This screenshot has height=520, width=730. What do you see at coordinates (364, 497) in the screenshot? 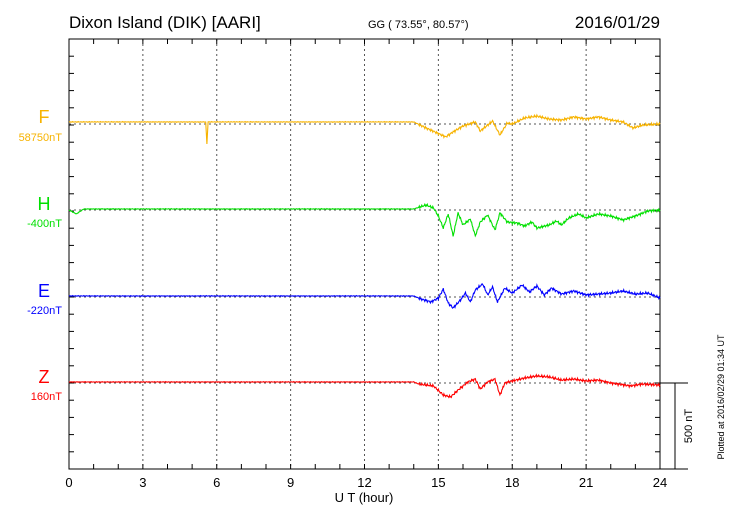
I see `x-axis-label: U T (hour)` at bounding box center [364, 497].